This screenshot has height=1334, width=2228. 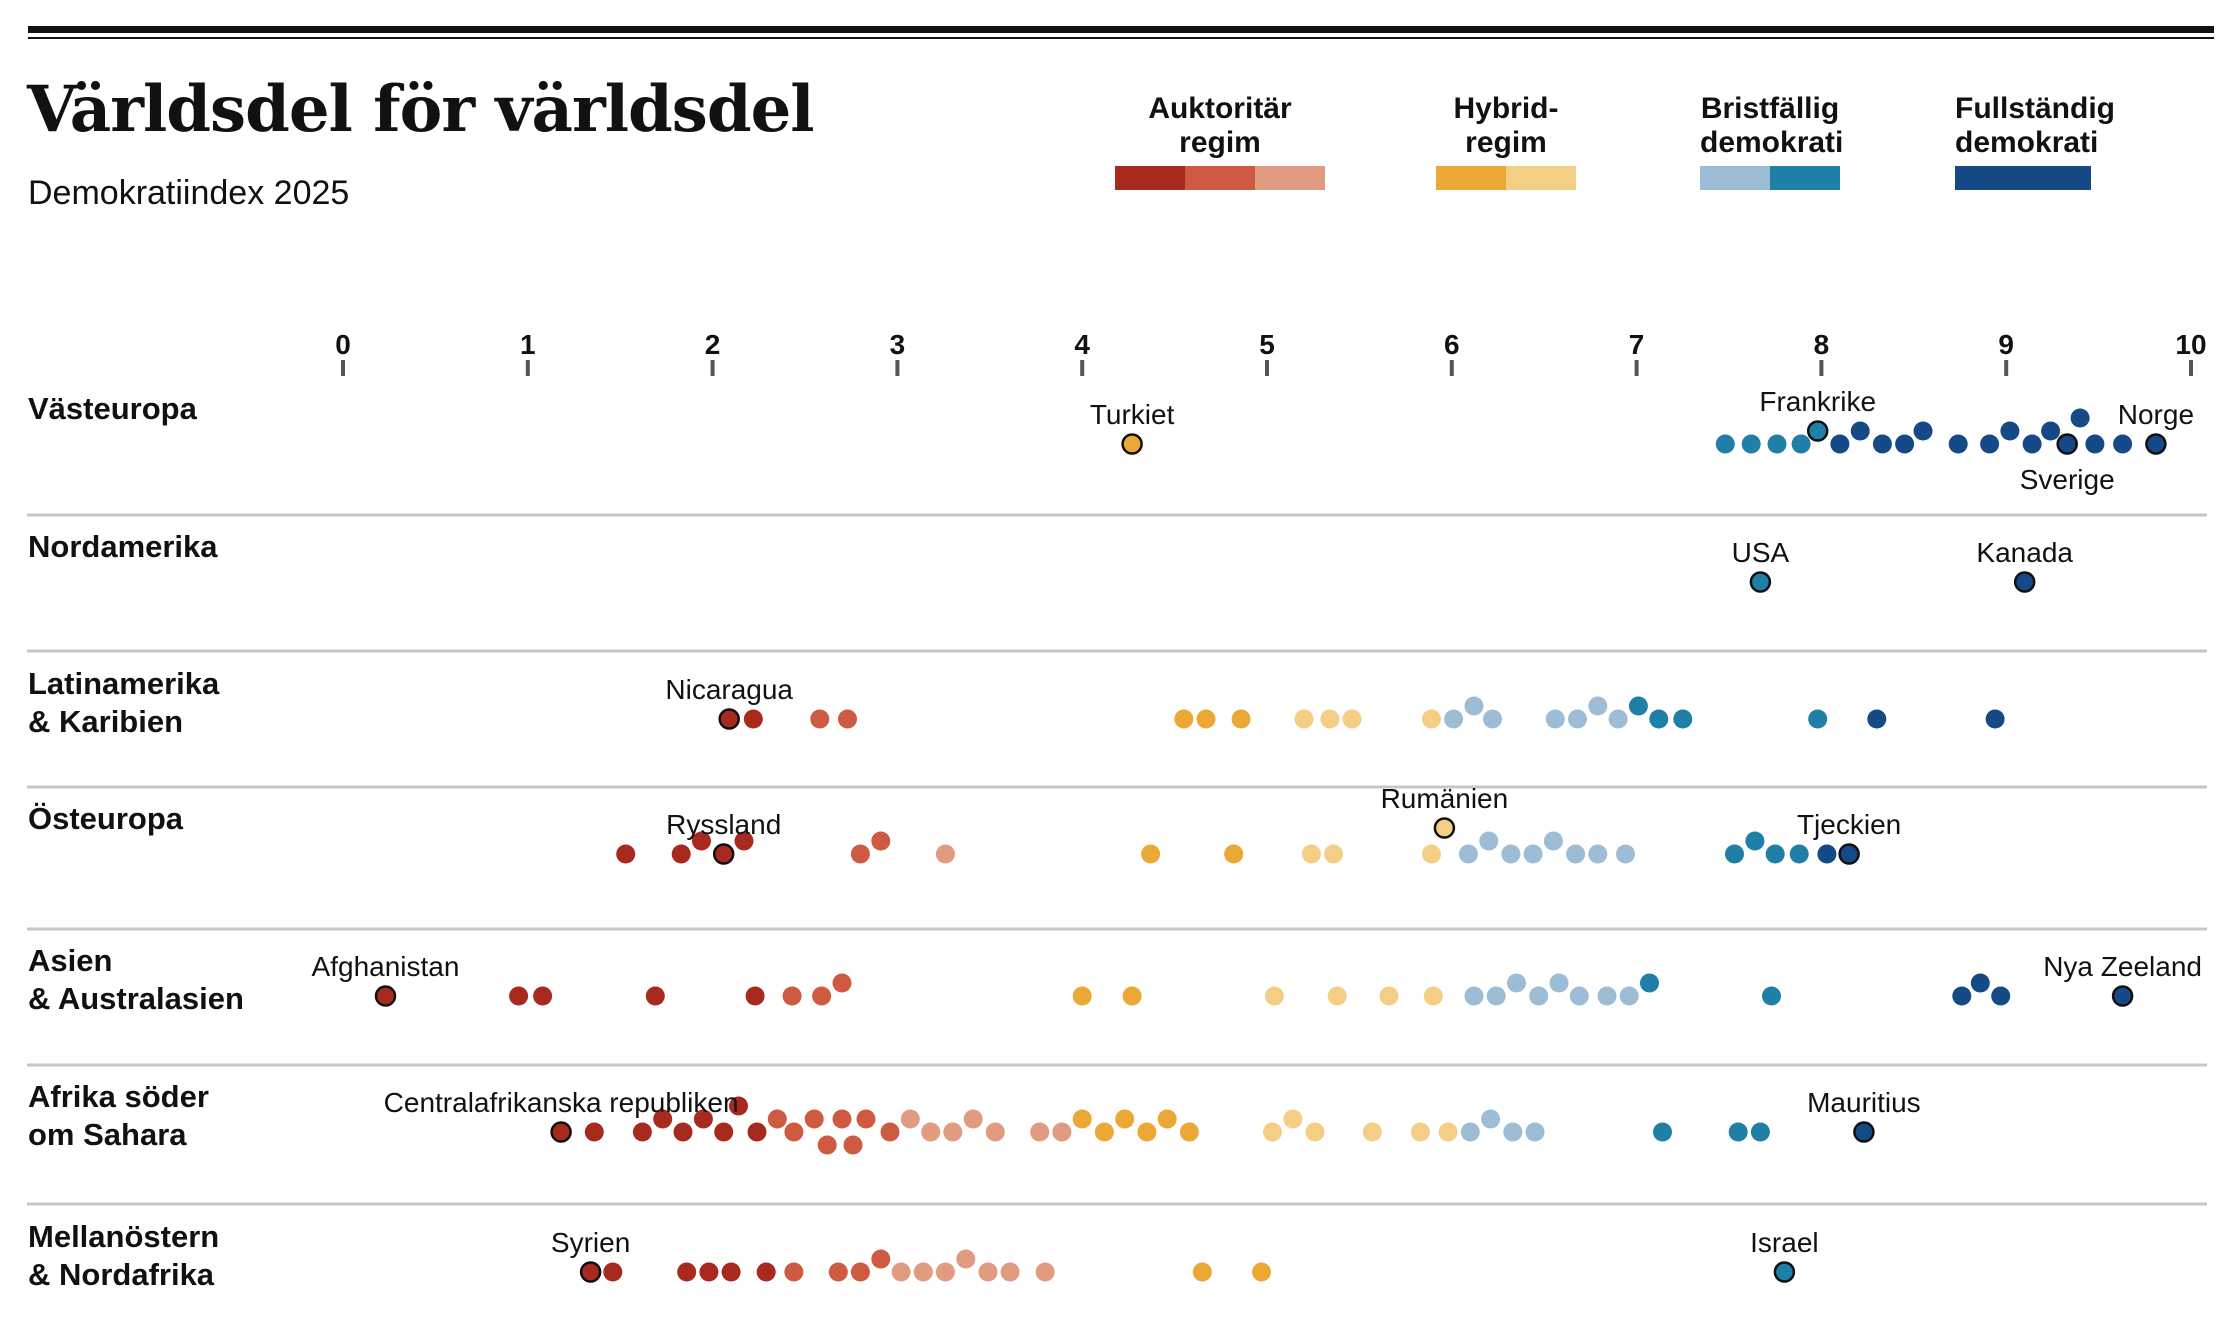 What do you see at coordinates (1121, 29) in the screenshot?
I see `top-rule-thick` at bounding box center [1121, 29].